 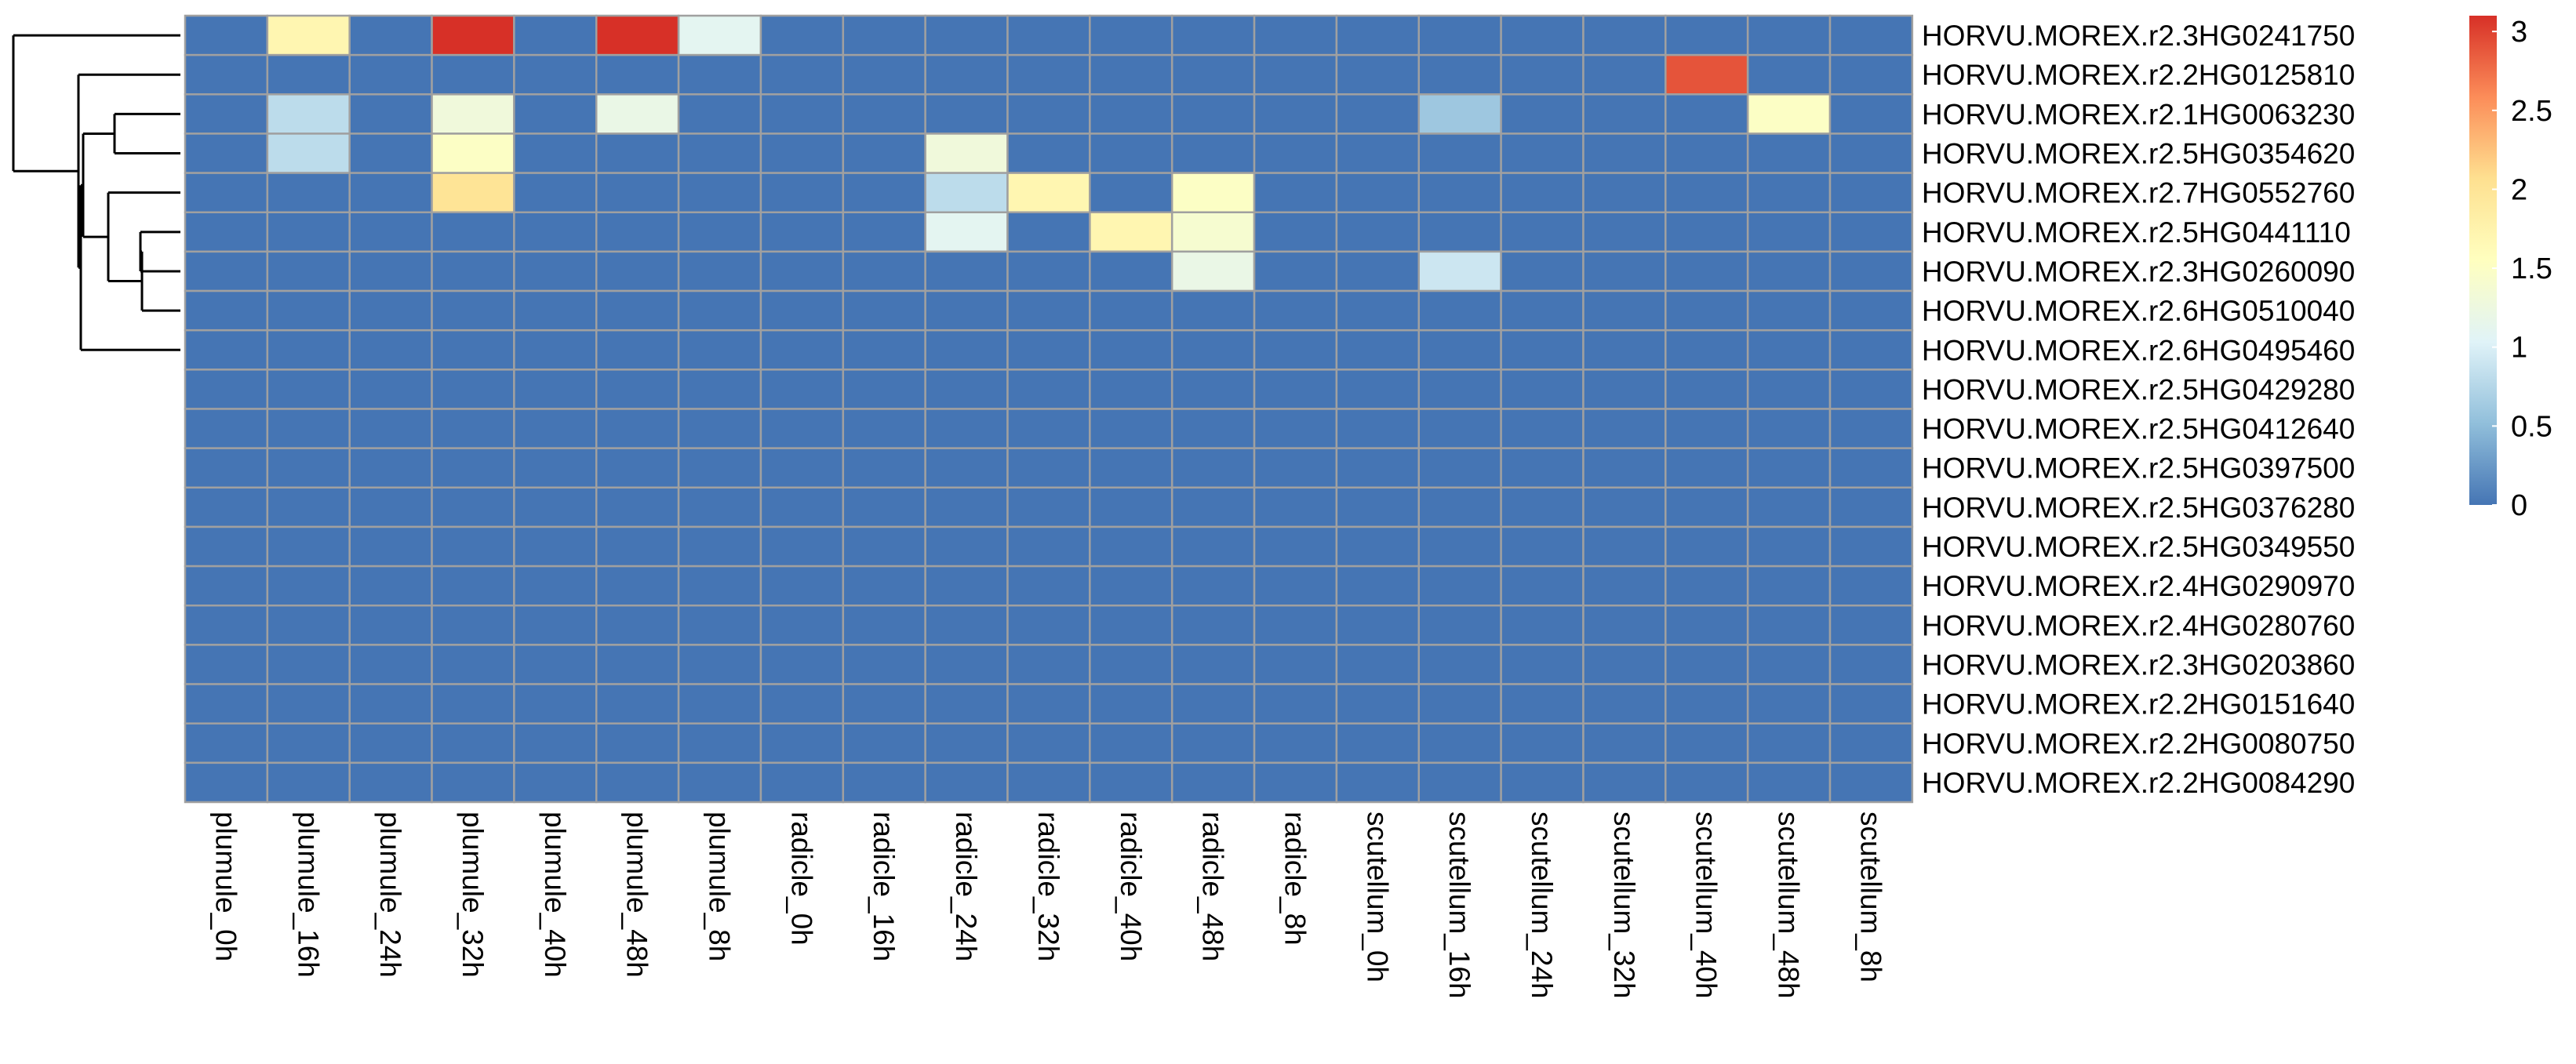 What do you see at coordinates (2139, 429) in the screenshot?
I see `row-label: HORVU.MOREX.r2.5HG0412640` at bounding box center [2139, 429].